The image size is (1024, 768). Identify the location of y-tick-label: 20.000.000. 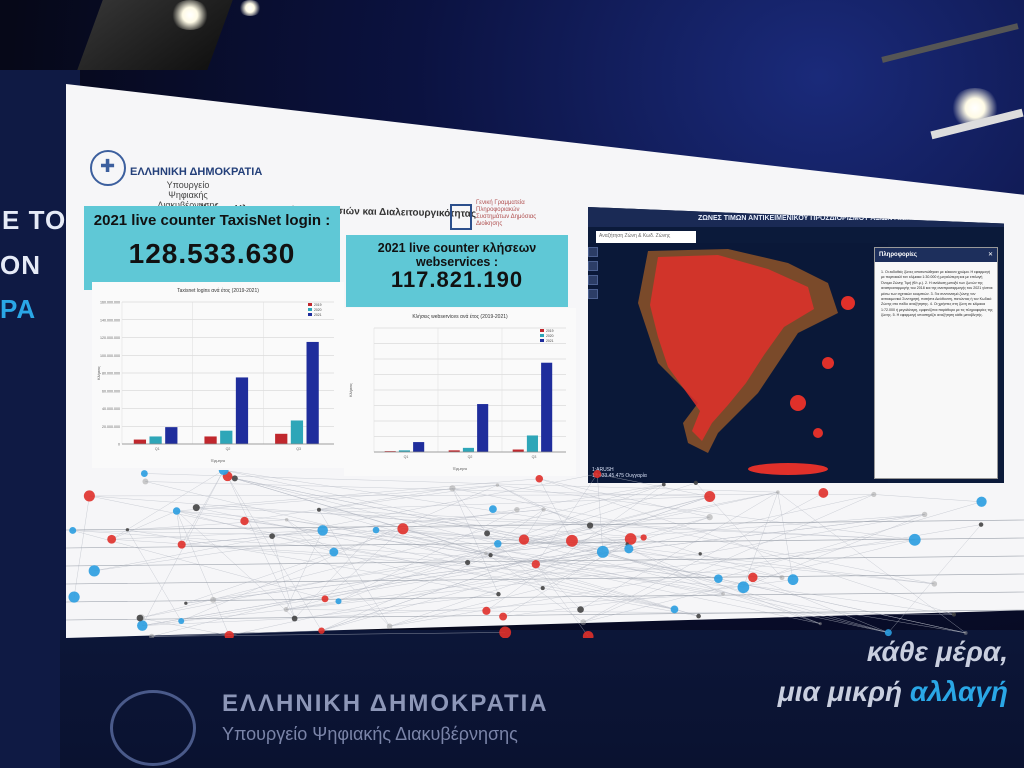
(111, 427).